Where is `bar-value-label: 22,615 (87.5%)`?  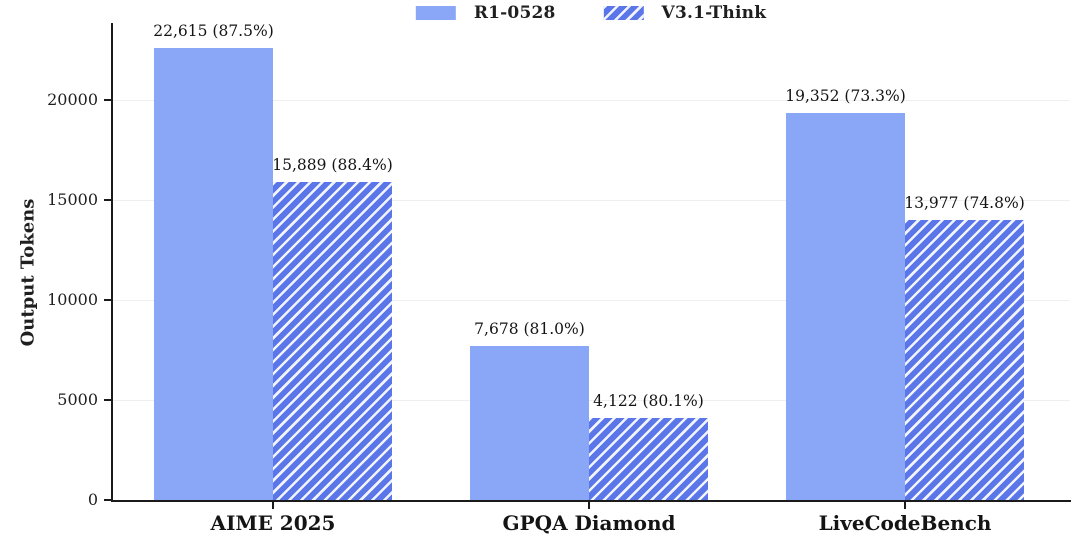 bar-value-label: 22,615 (87.5%) is located at coordinates (213, 30).